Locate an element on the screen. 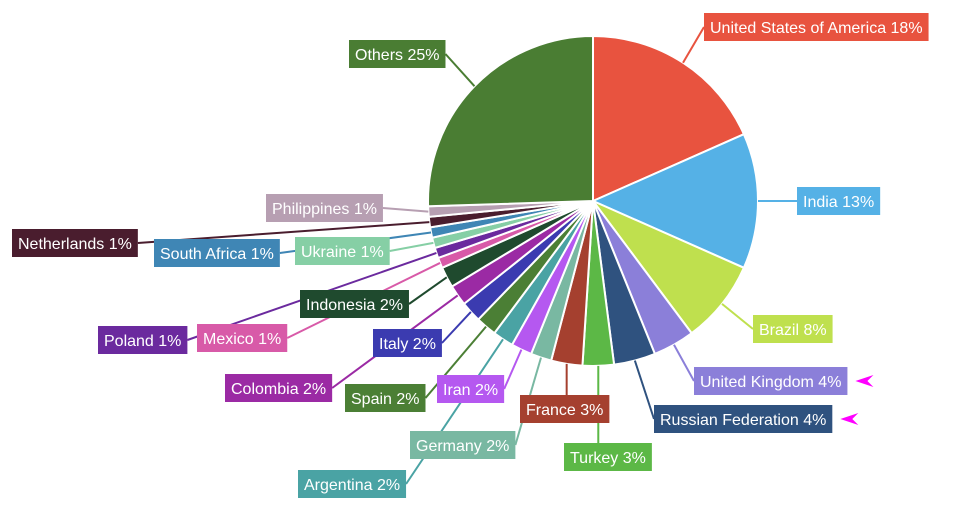 The height and width of the screenshot is (512, 959). slice-label-france: France 3% is located at coordinates (564, 410).